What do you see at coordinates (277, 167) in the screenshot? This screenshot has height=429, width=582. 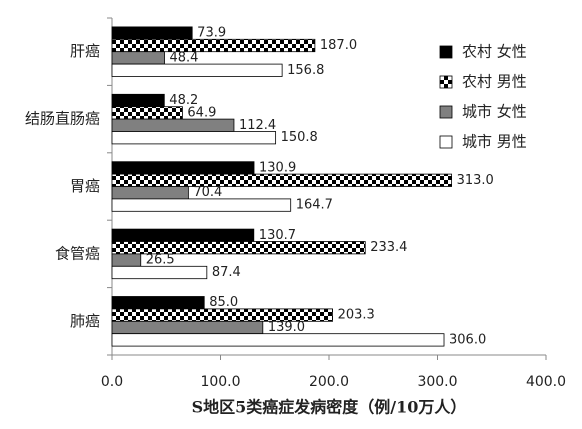 I see `value-label: 130.9` at bounding box center [277, 167].